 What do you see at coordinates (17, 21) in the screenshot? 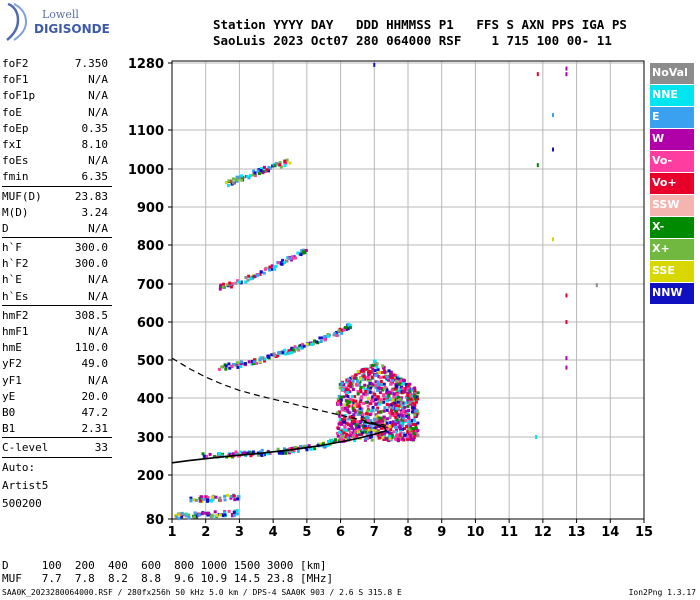
I see `ionosonde-logo-icon` at bounding box center [17, 21].